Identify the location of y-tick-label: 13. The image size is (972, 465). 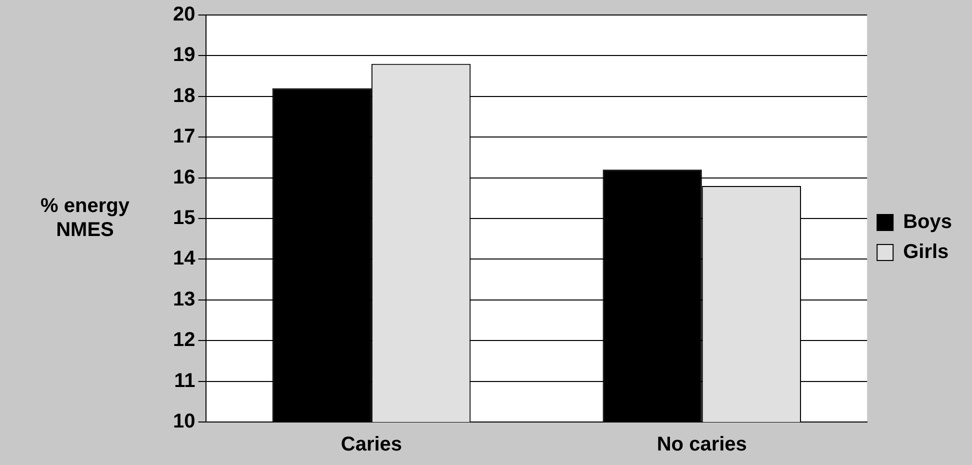
(184, 299).